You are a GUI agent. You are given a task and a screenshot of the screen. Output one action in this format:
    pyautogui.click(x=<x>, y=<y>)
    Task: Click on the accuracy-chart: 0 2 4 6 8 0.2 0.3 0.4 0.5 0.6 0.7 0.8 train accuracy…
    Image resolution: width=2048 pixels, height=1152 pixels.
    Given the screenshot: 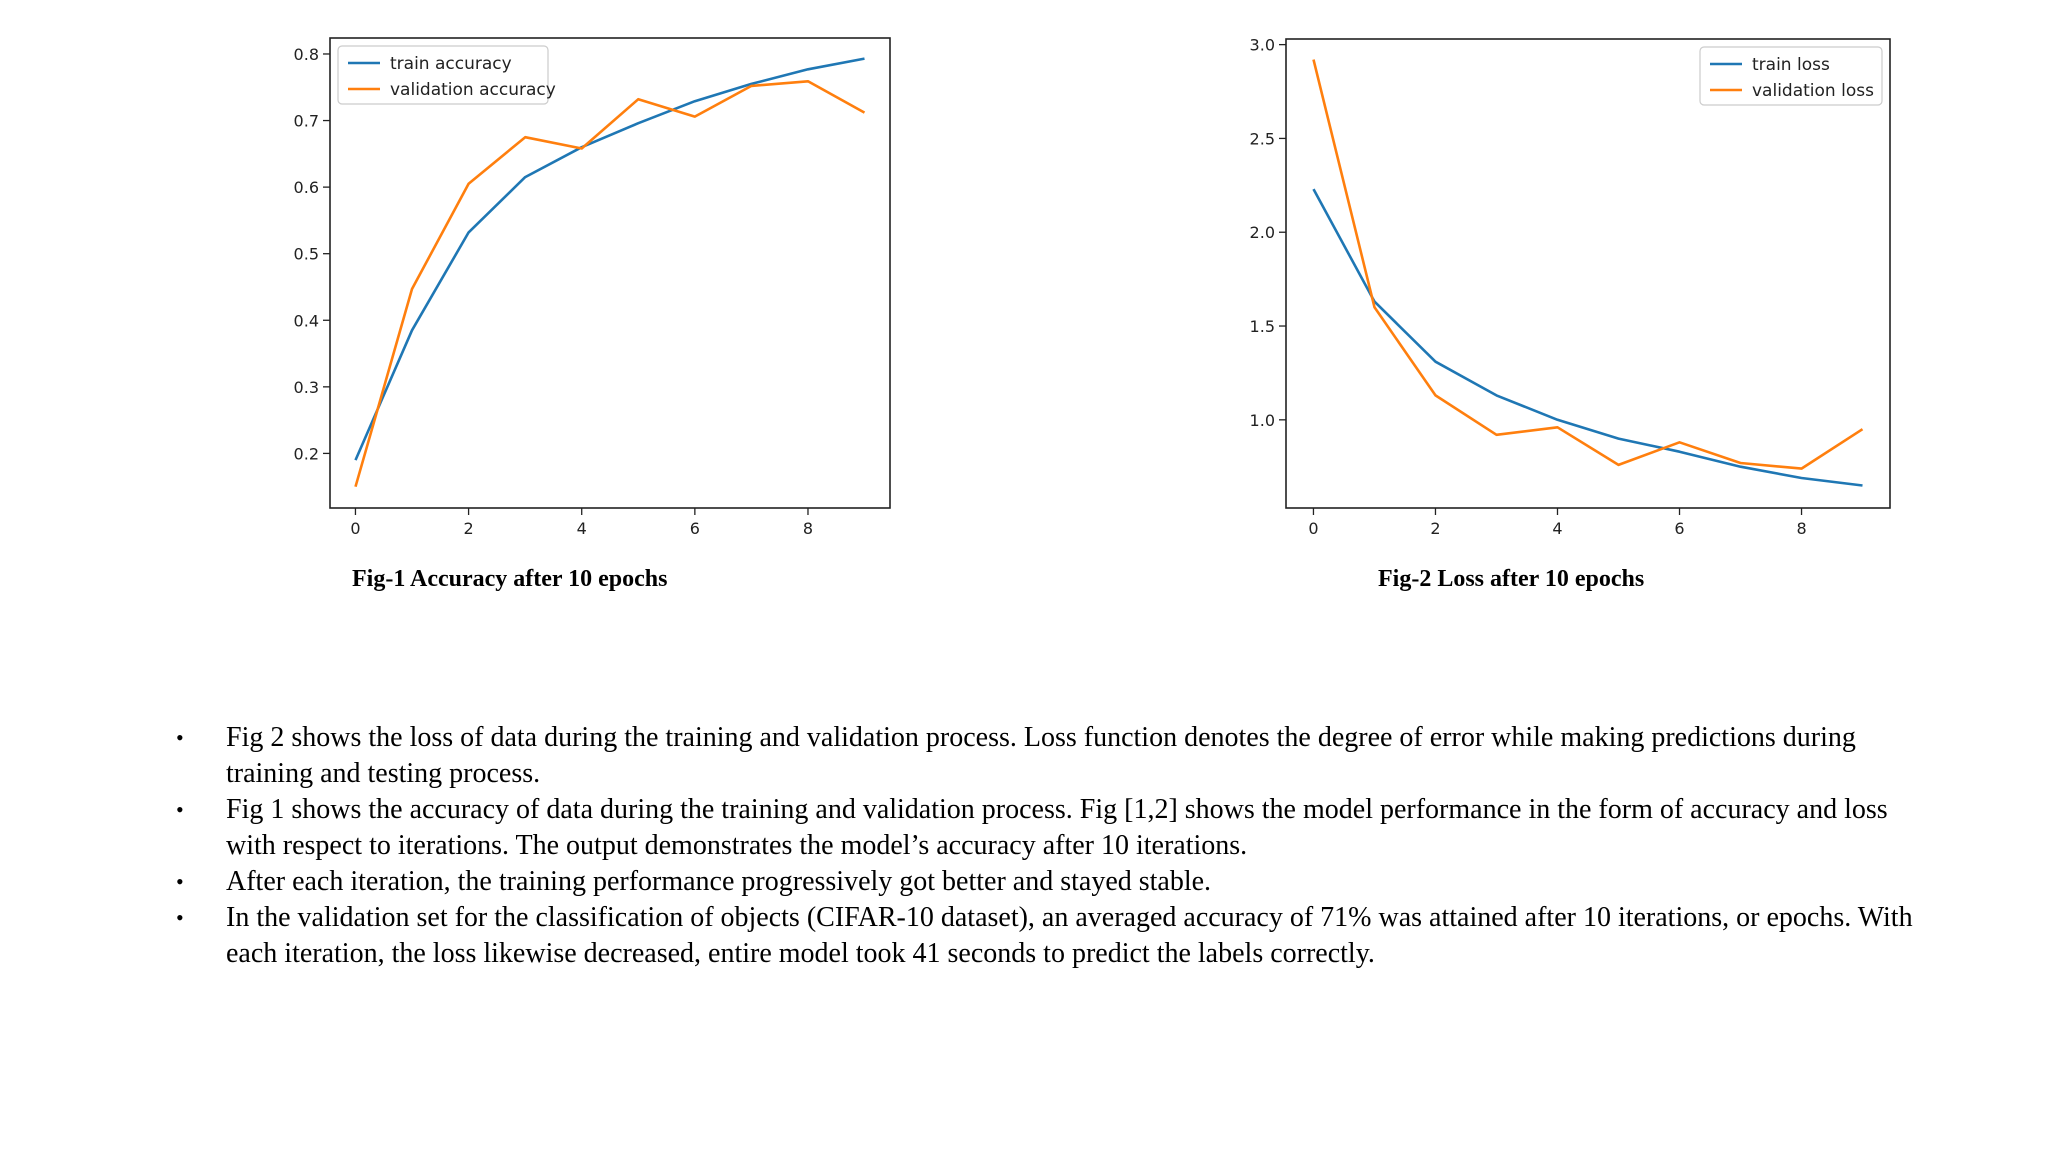 What is the action you would take?
    pyautogui.click(x=592, y=287)
    